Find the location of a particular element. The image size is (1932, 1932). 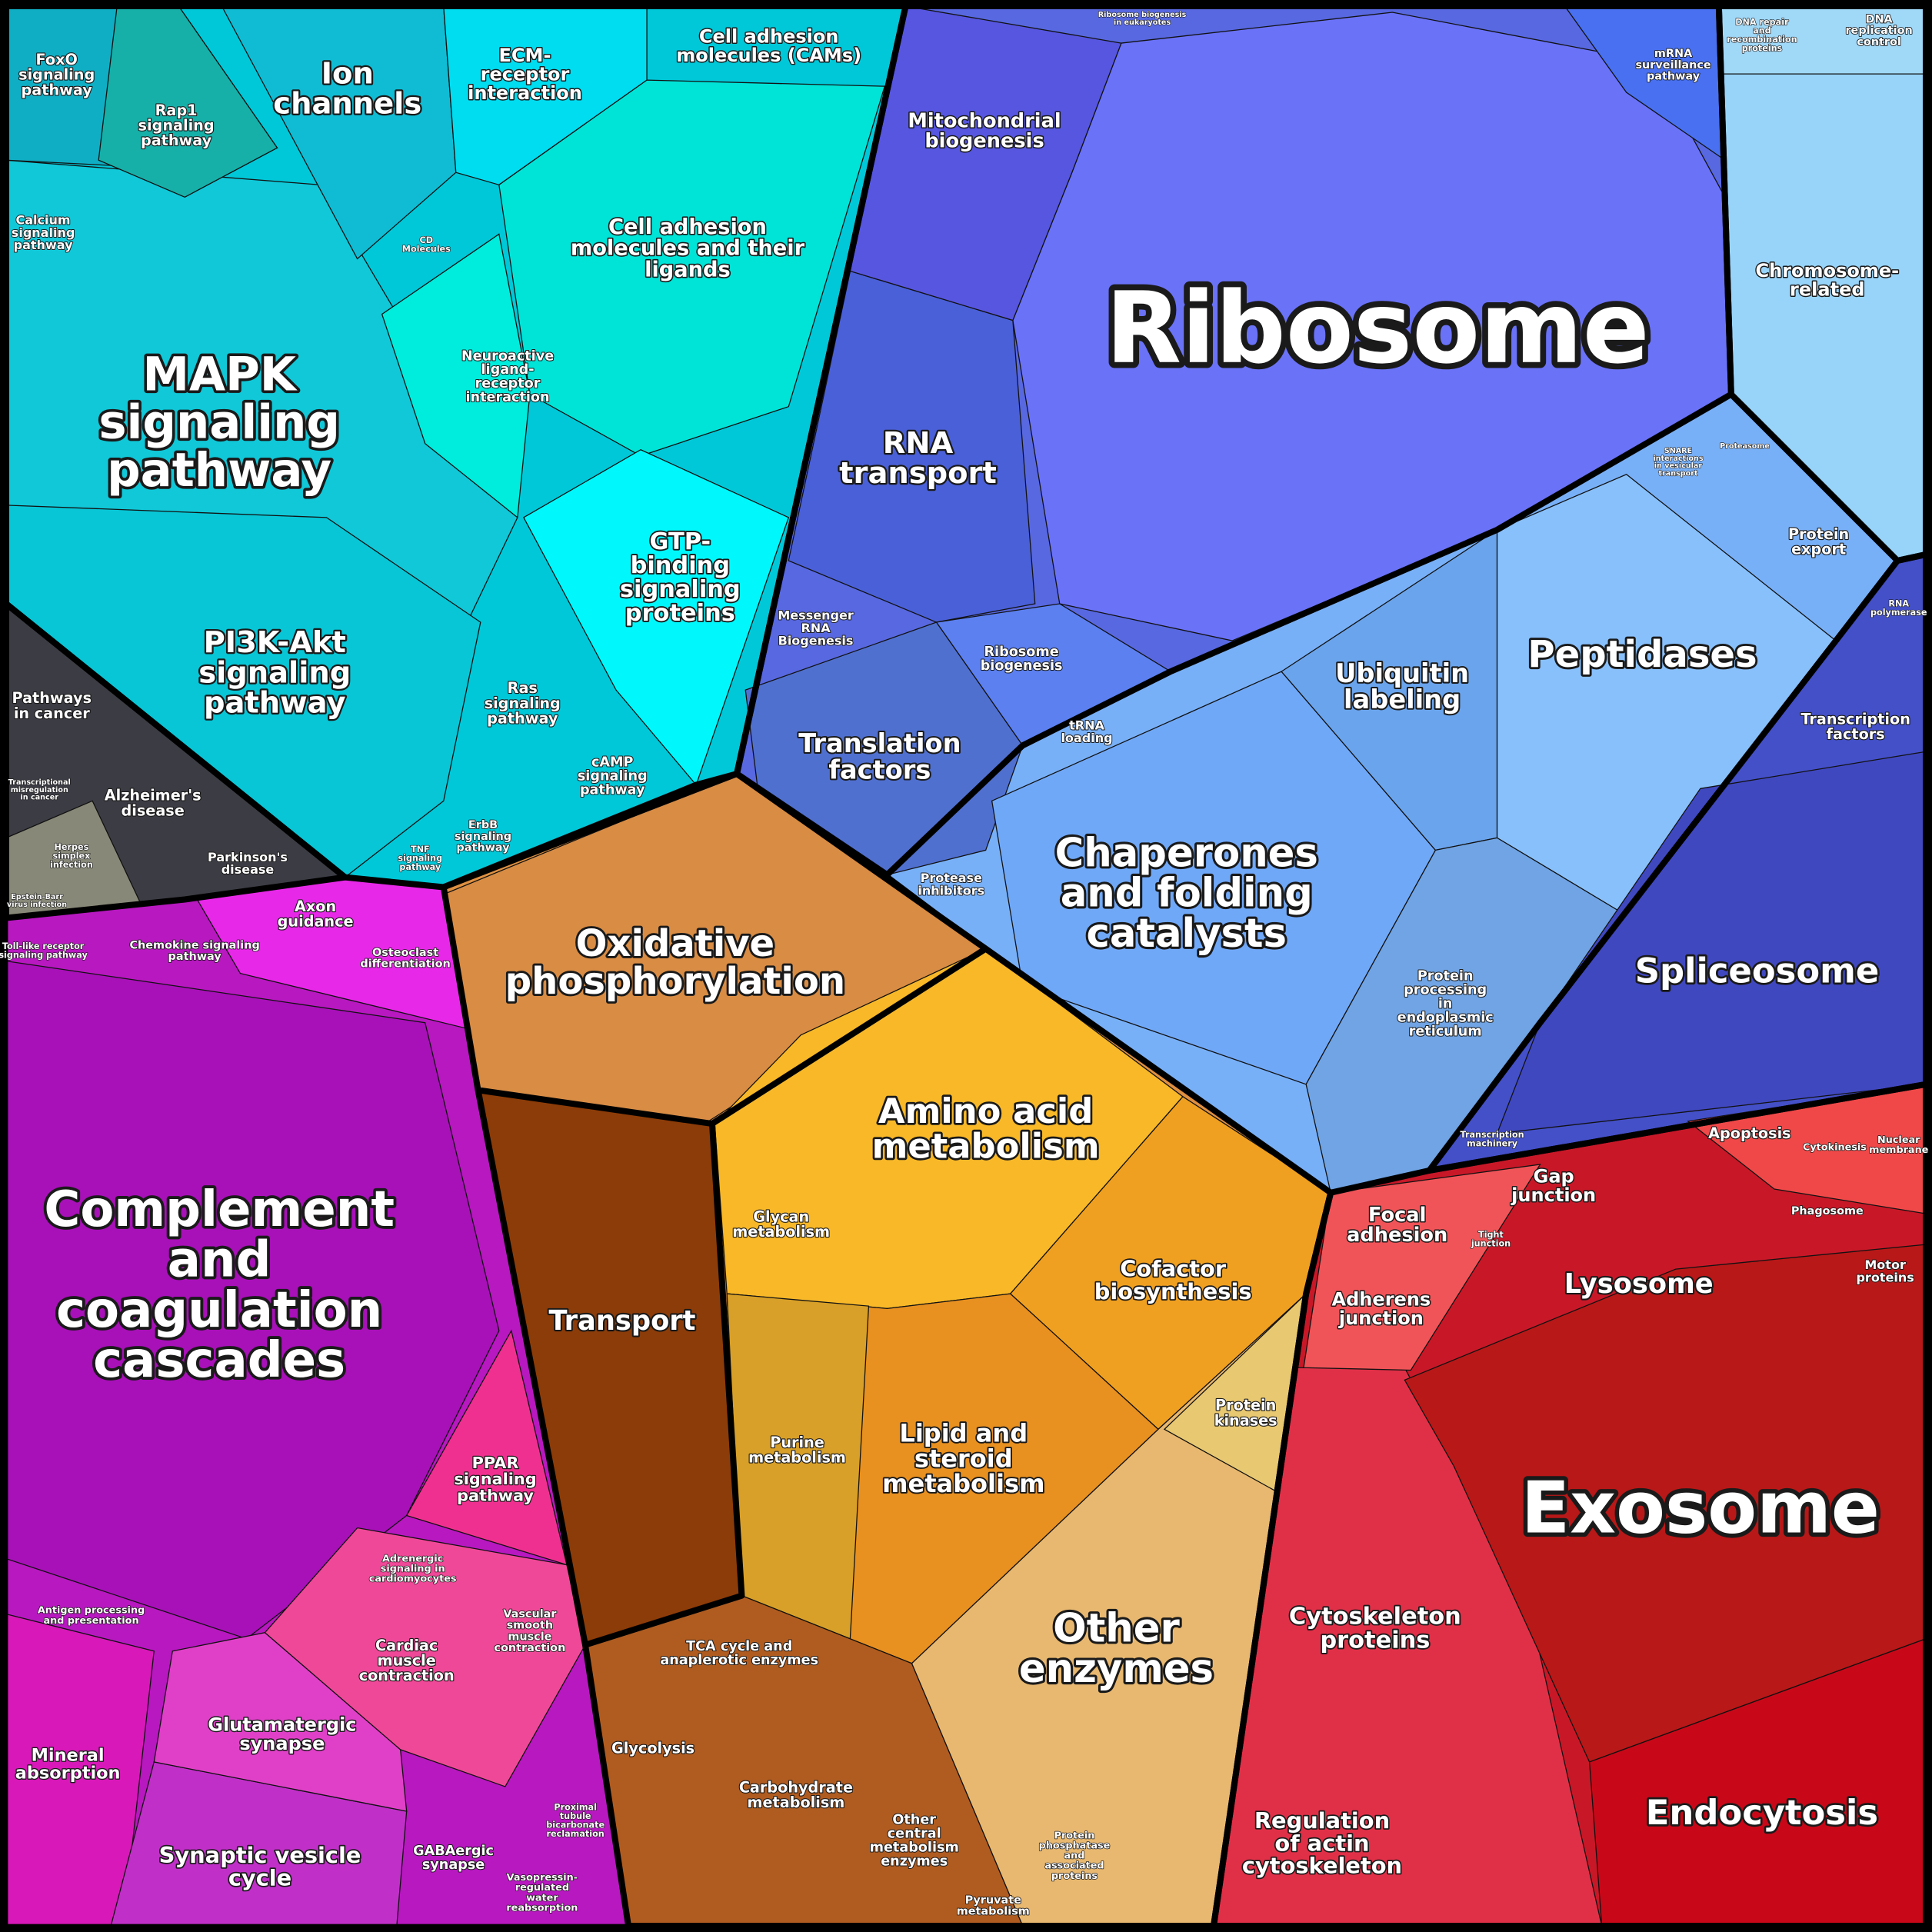

region-label: Ribosome biogenesis in eukaryotes is located at coordinates (1142, 19).